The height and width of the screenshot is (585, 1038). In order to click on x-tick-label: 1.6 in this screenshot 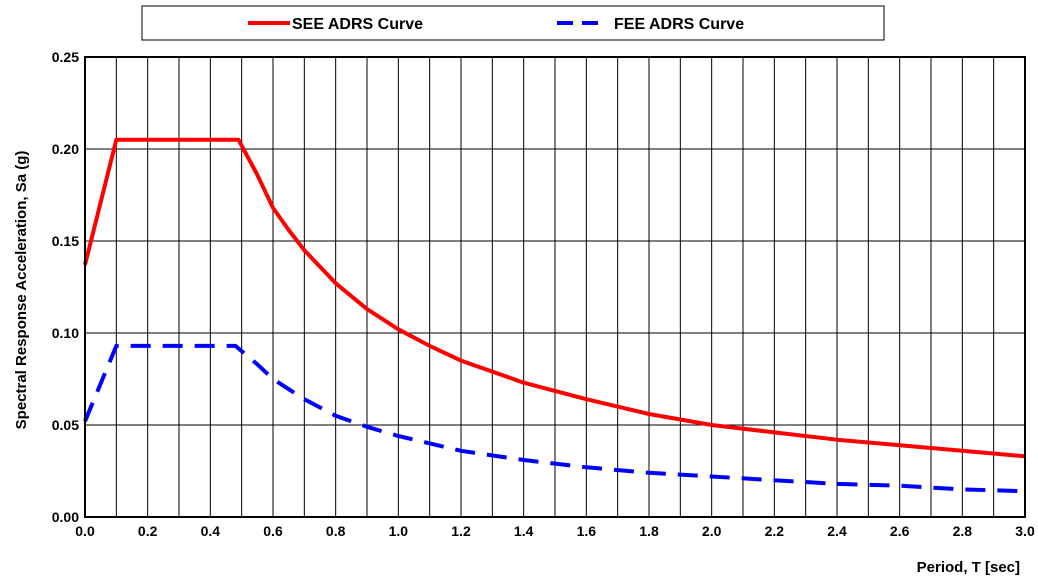, I will do `click(587, 531)`.